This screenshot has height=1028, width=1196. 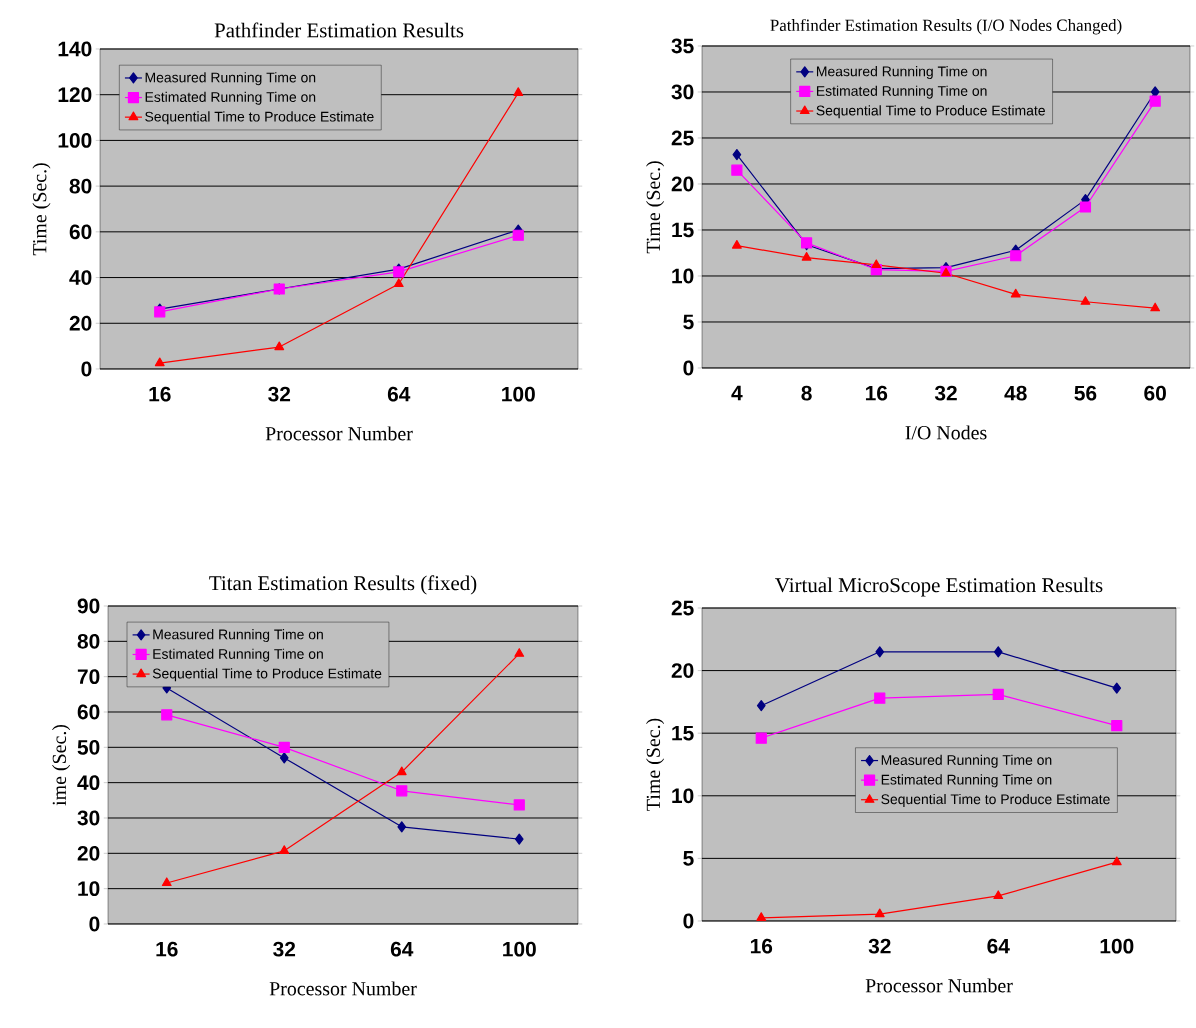 What do you see at coordinates (946, 432) in the screenshot?
I see `x-axis-title: I/O Nodes` at bounding box center [946, 432].